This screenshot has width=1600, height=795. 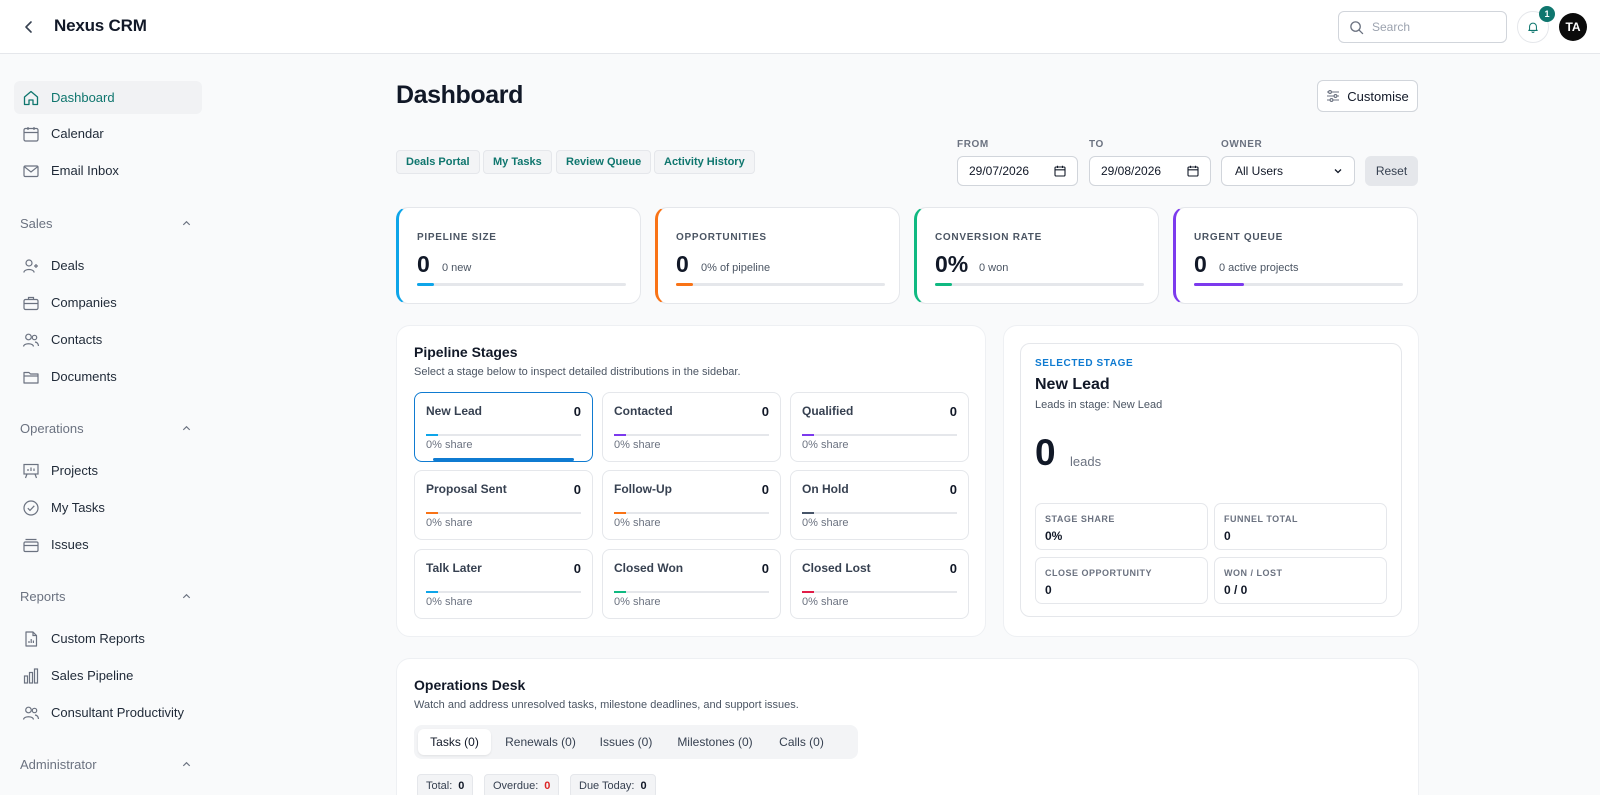 I want to click on stage-card-new-lead: New Lead 0 0% share, so click(x=503, y=427).